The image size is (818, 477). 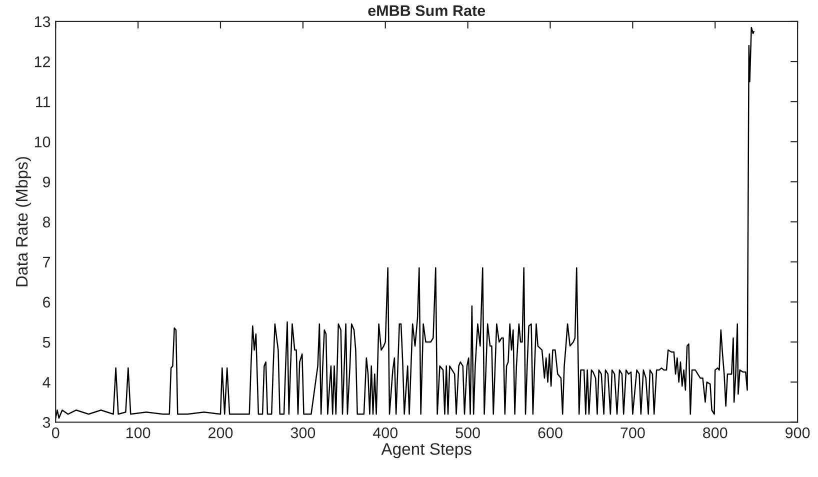 What do you see at coordinates (427, 10) in the screenshot?
I see `chart-title: eMBB Sum Rate` at bounding box center [427, 10].